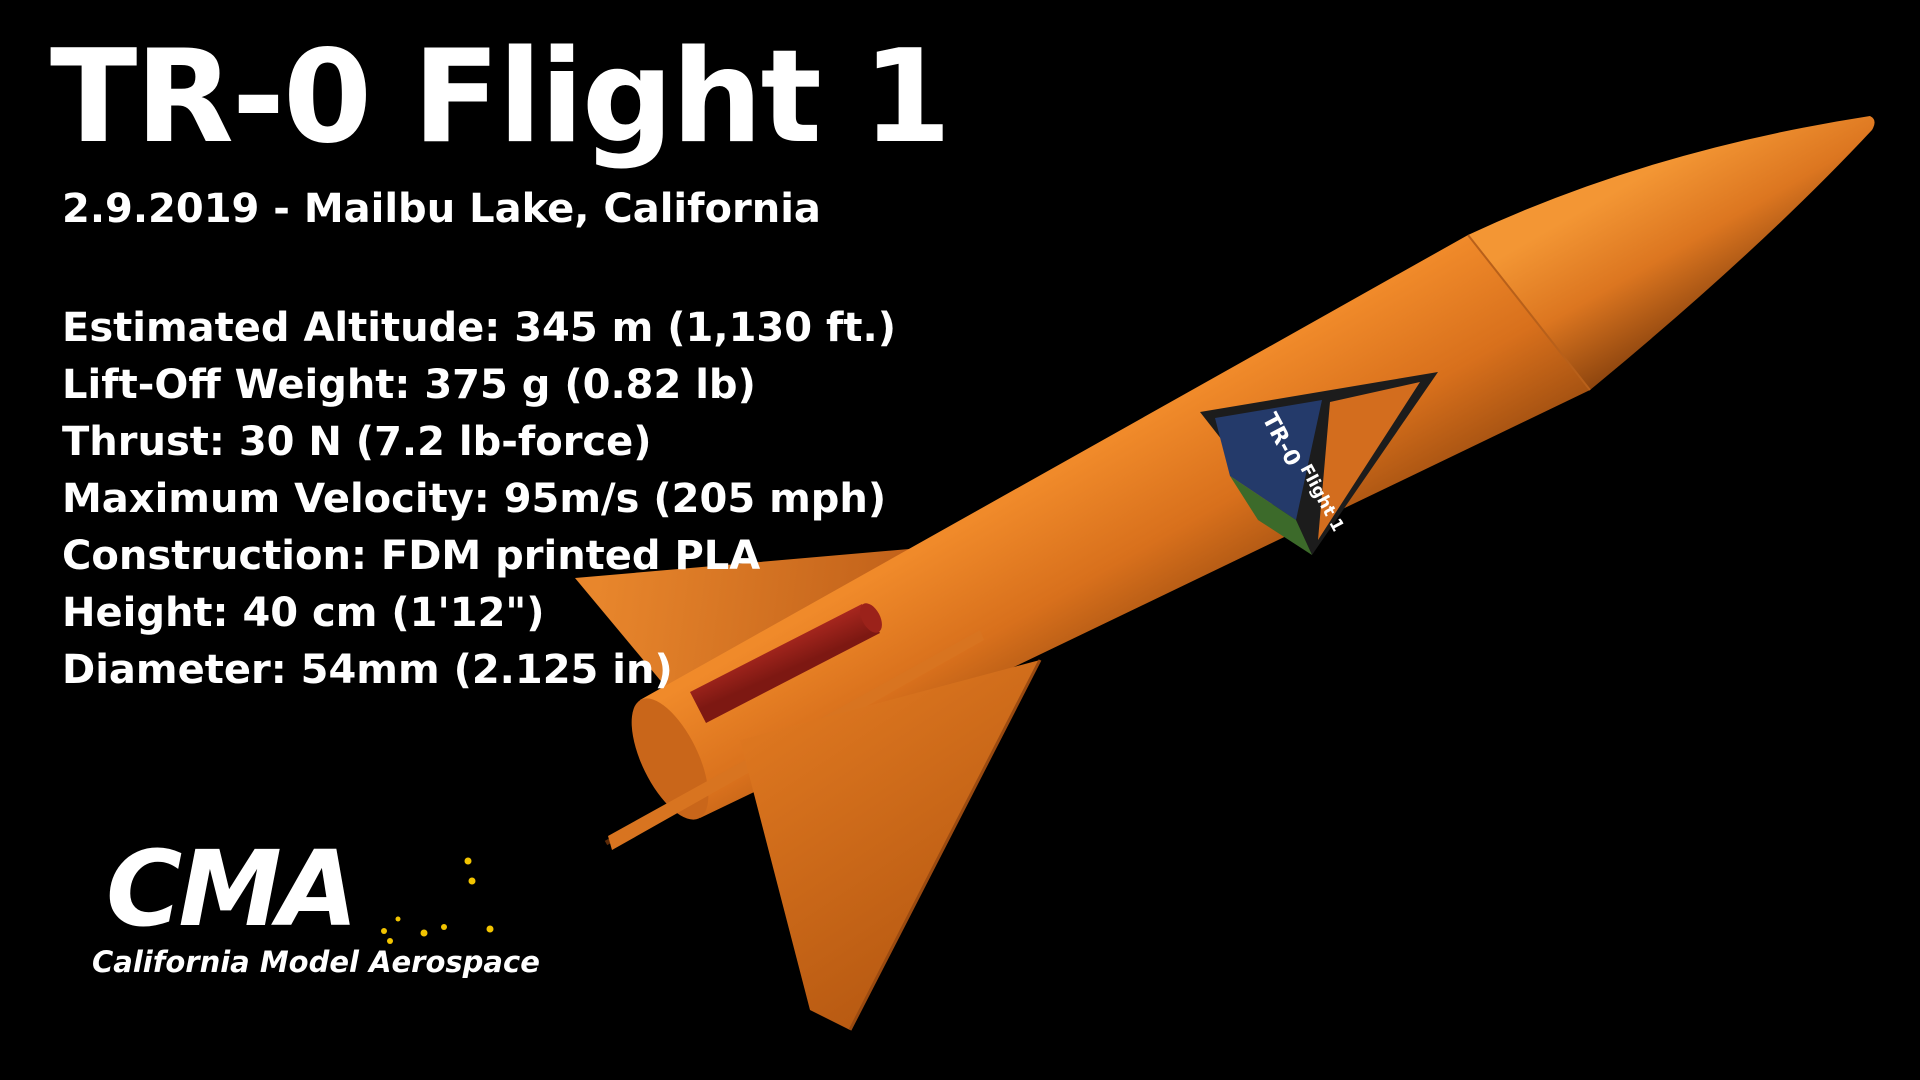  I want to click on spec-thrust: Thrust: 30 N (7.2 lb-force), so click(357, 442).